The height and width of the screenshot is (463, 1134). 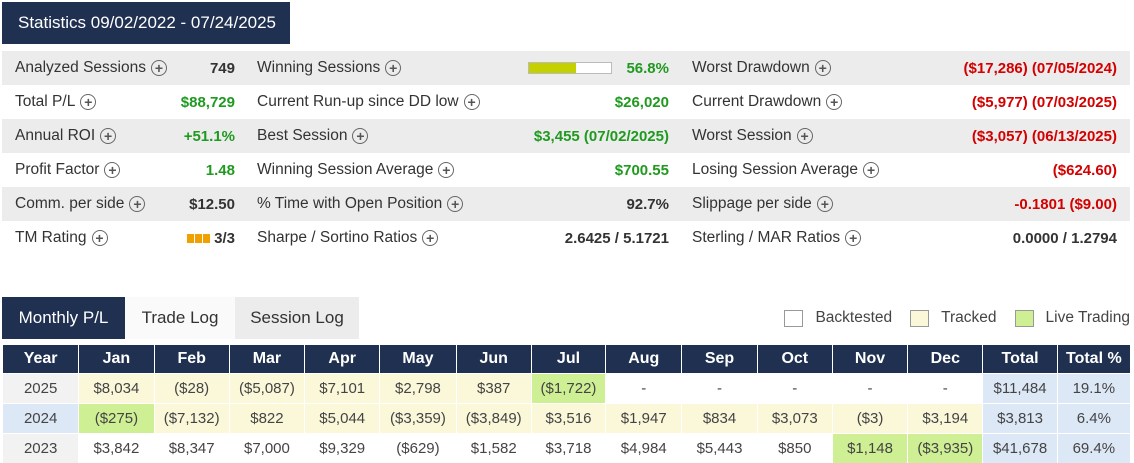 I want to click on stat-value: 1.48, so click(x=220, y=170).